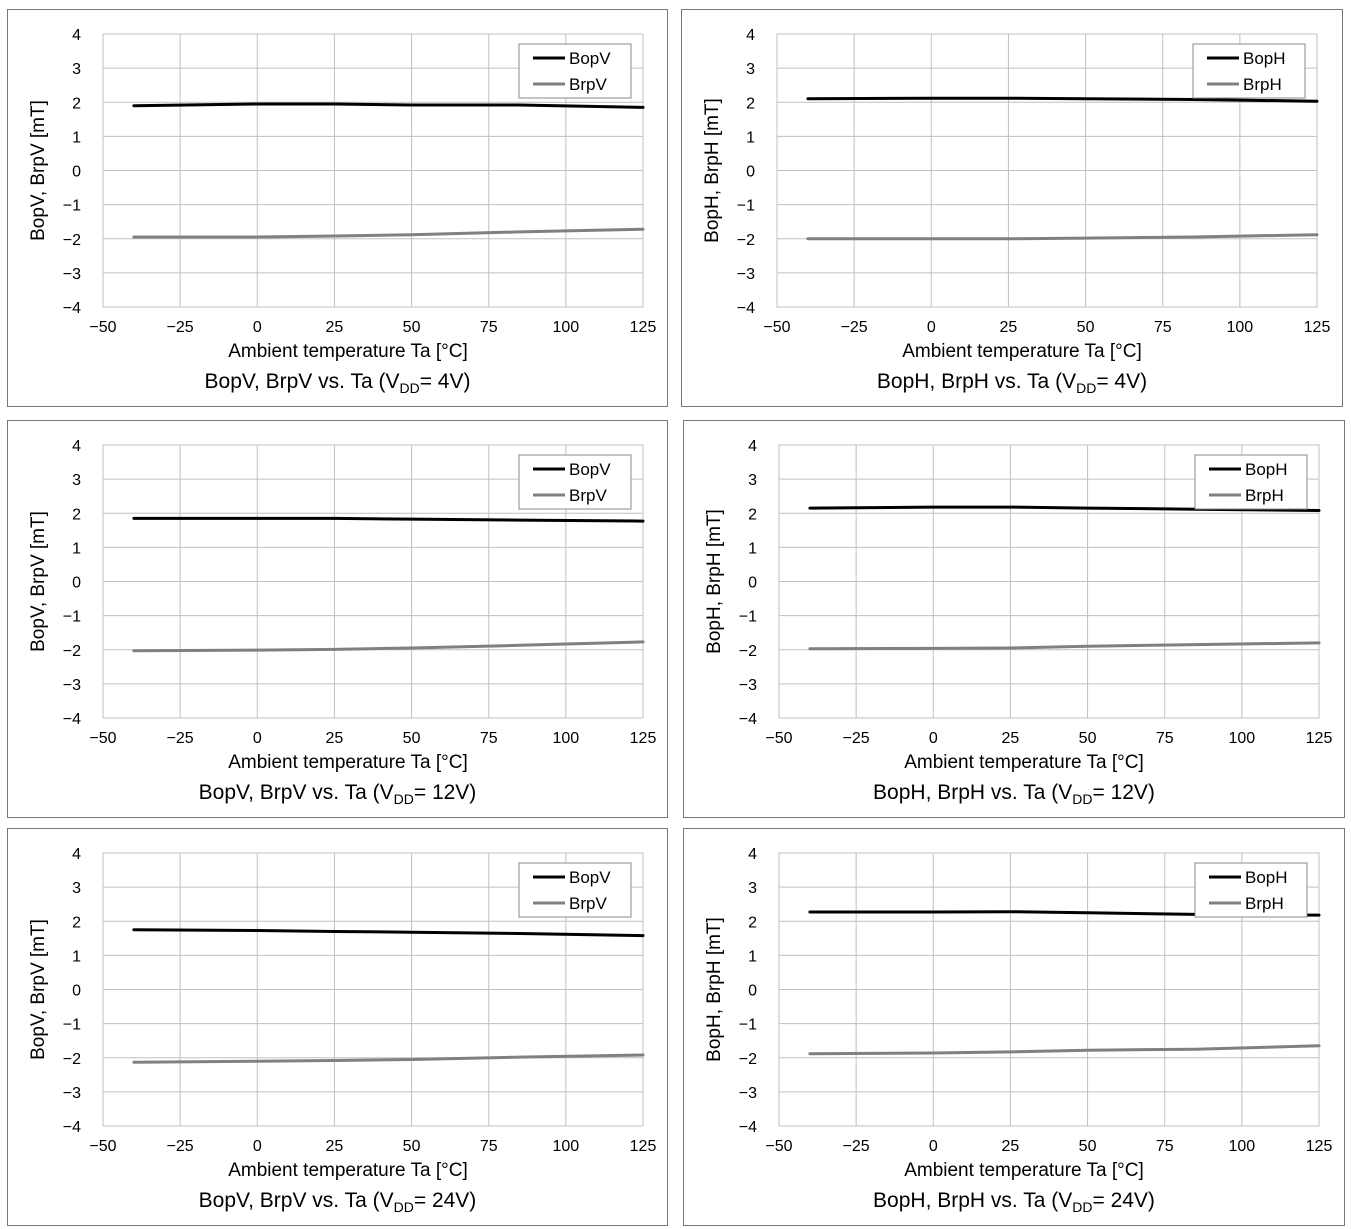 This screenshot has height=1229, width=1351. I want to click on chart-caption: BopV, BrpV vs. Ta (VDD= 24V), so click(337, 1202).